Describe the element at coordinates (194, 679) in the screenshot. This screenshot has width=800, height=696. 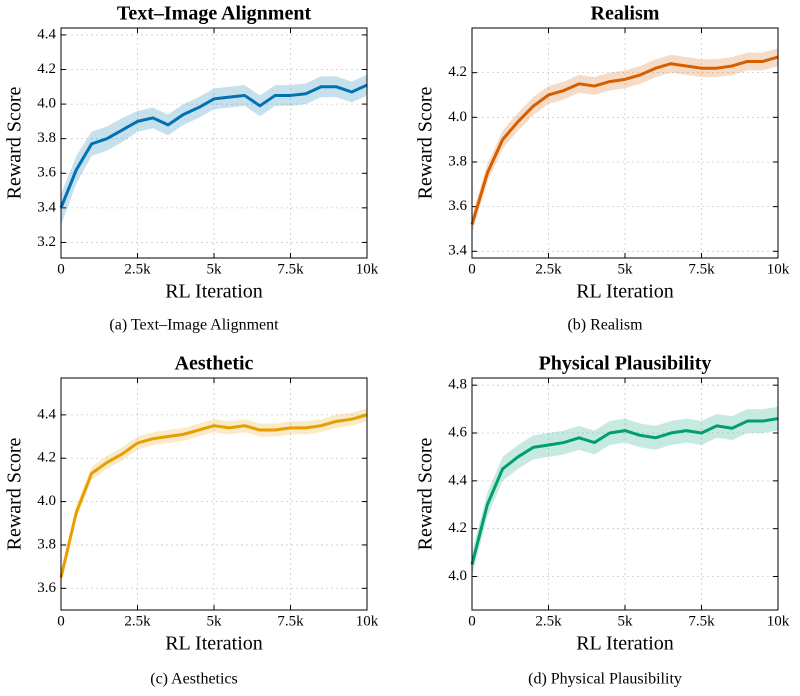
I see `caption: (c) Aesthetics` at that location.